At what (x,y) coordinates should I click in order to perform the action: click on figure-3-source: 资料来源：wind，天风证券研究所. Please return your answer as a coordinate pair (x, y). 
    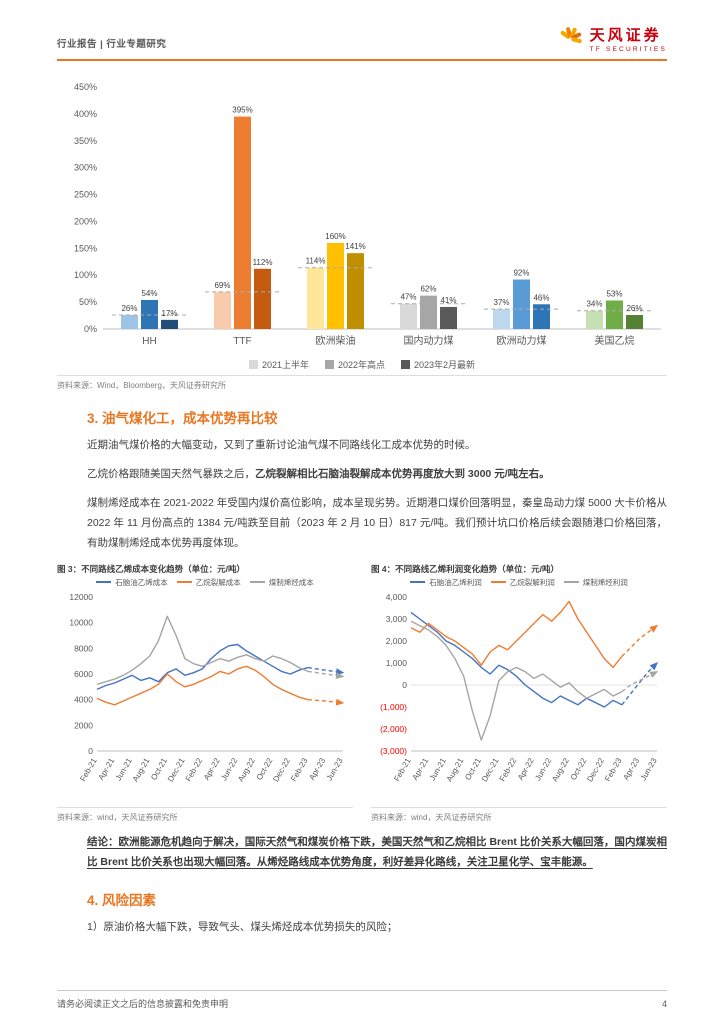
    Looking at the image, I should click on (205, 814).